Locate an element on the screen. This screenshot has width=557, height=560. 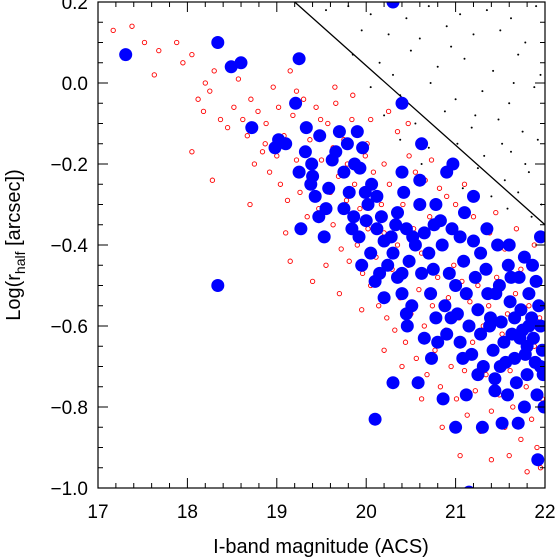
y-tick-label: −0.2 is located at coordinates (69, 165).